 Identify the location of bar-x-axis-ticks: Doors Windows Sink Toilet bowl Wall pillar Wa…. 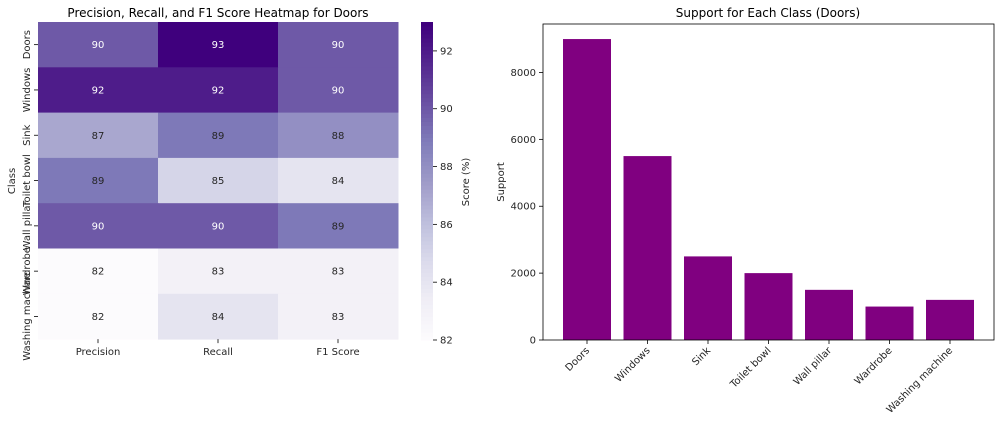
(759, 378).